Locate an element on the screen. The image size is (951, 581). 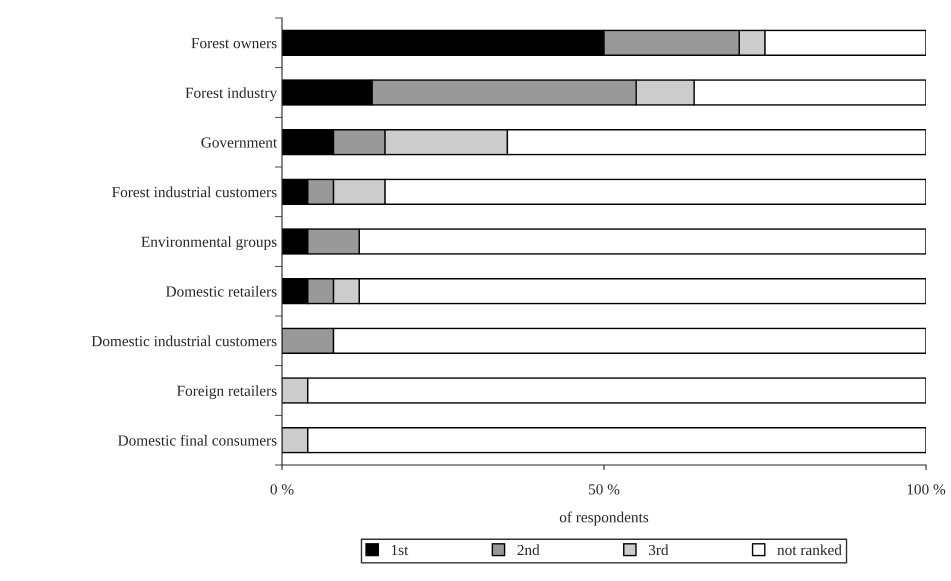
y-tick-label: Domestic industrial customers is located at coordinates (184, 341).